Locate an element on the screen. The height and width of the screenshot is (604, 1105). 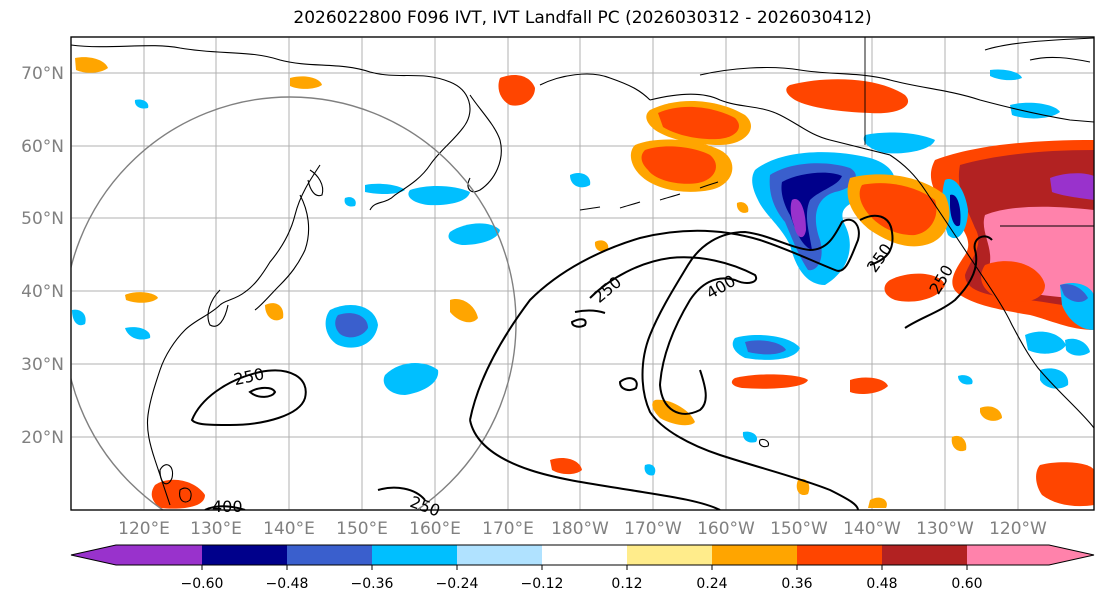
cbar-tick-7: 0.36 is located at coordinates (796, 584).